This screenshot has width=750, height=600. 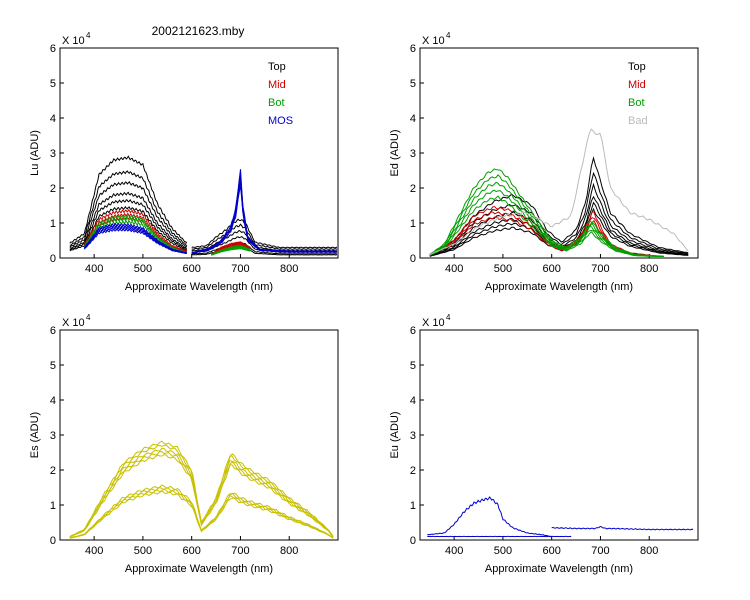 I want to click on es-ytick-label: 2, so click(x=53, y=471).